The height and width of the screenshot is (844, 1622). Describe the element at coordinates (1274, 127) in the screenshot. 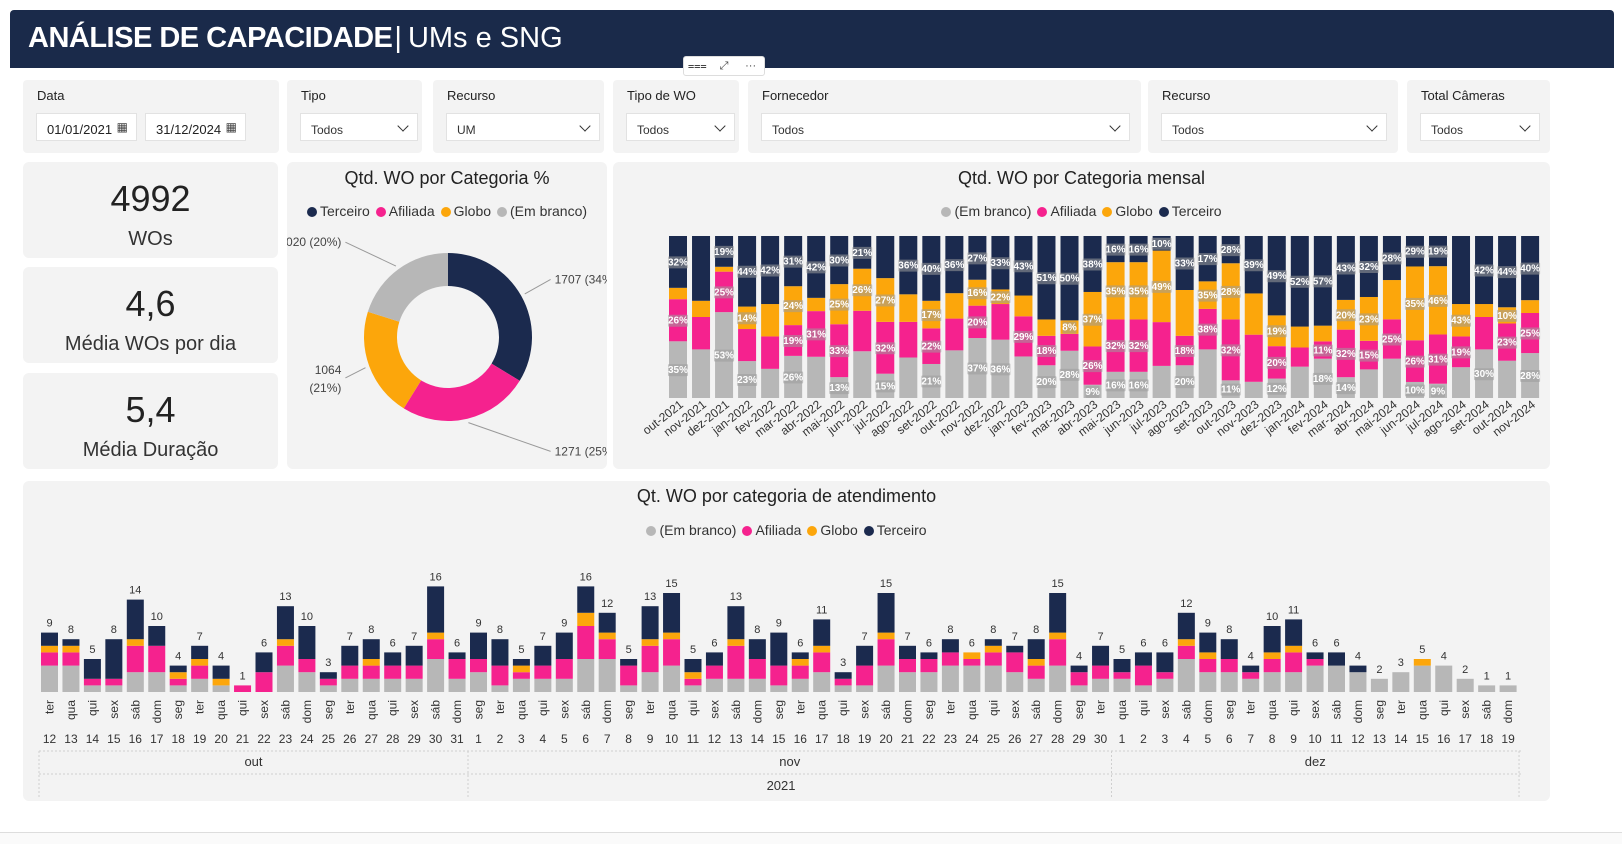

I see `recurso2-dropdown: Todos` at that location.